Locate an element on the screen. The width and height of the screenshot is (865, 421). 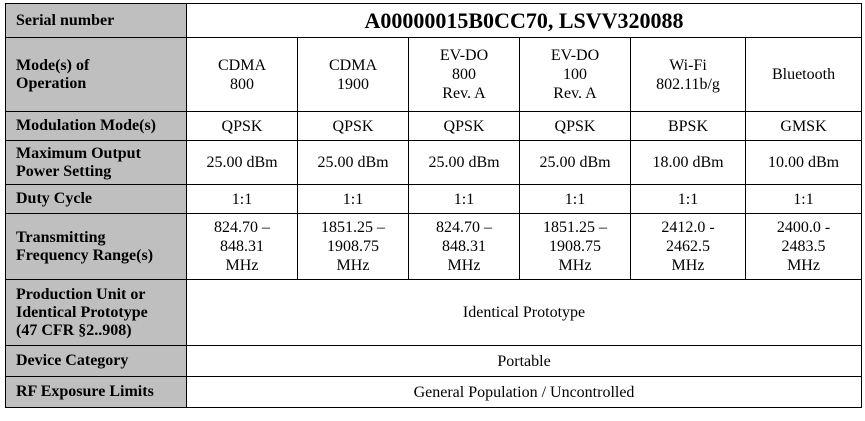
frequency-range-label: Transmitting Frequency Range(s) is located at coordinates (96, 246).